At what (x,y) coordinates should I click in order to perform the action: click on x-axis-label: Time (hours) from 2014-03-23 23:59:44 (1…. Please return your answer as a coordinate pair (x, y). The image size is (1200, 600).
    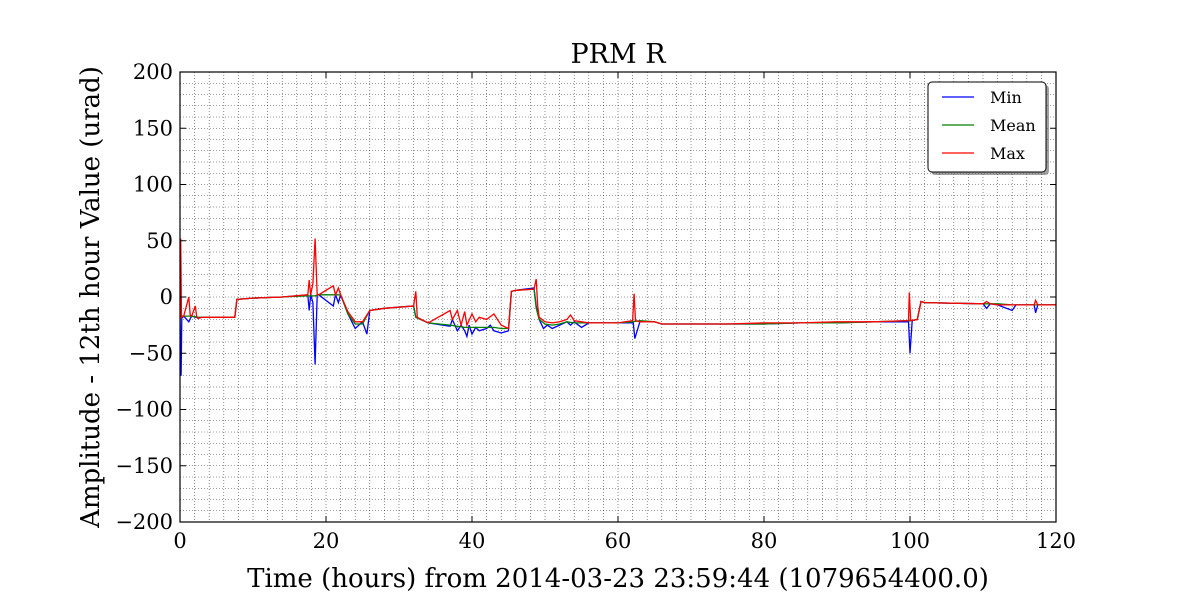
    Looking at the image, I should click on (618, 579).